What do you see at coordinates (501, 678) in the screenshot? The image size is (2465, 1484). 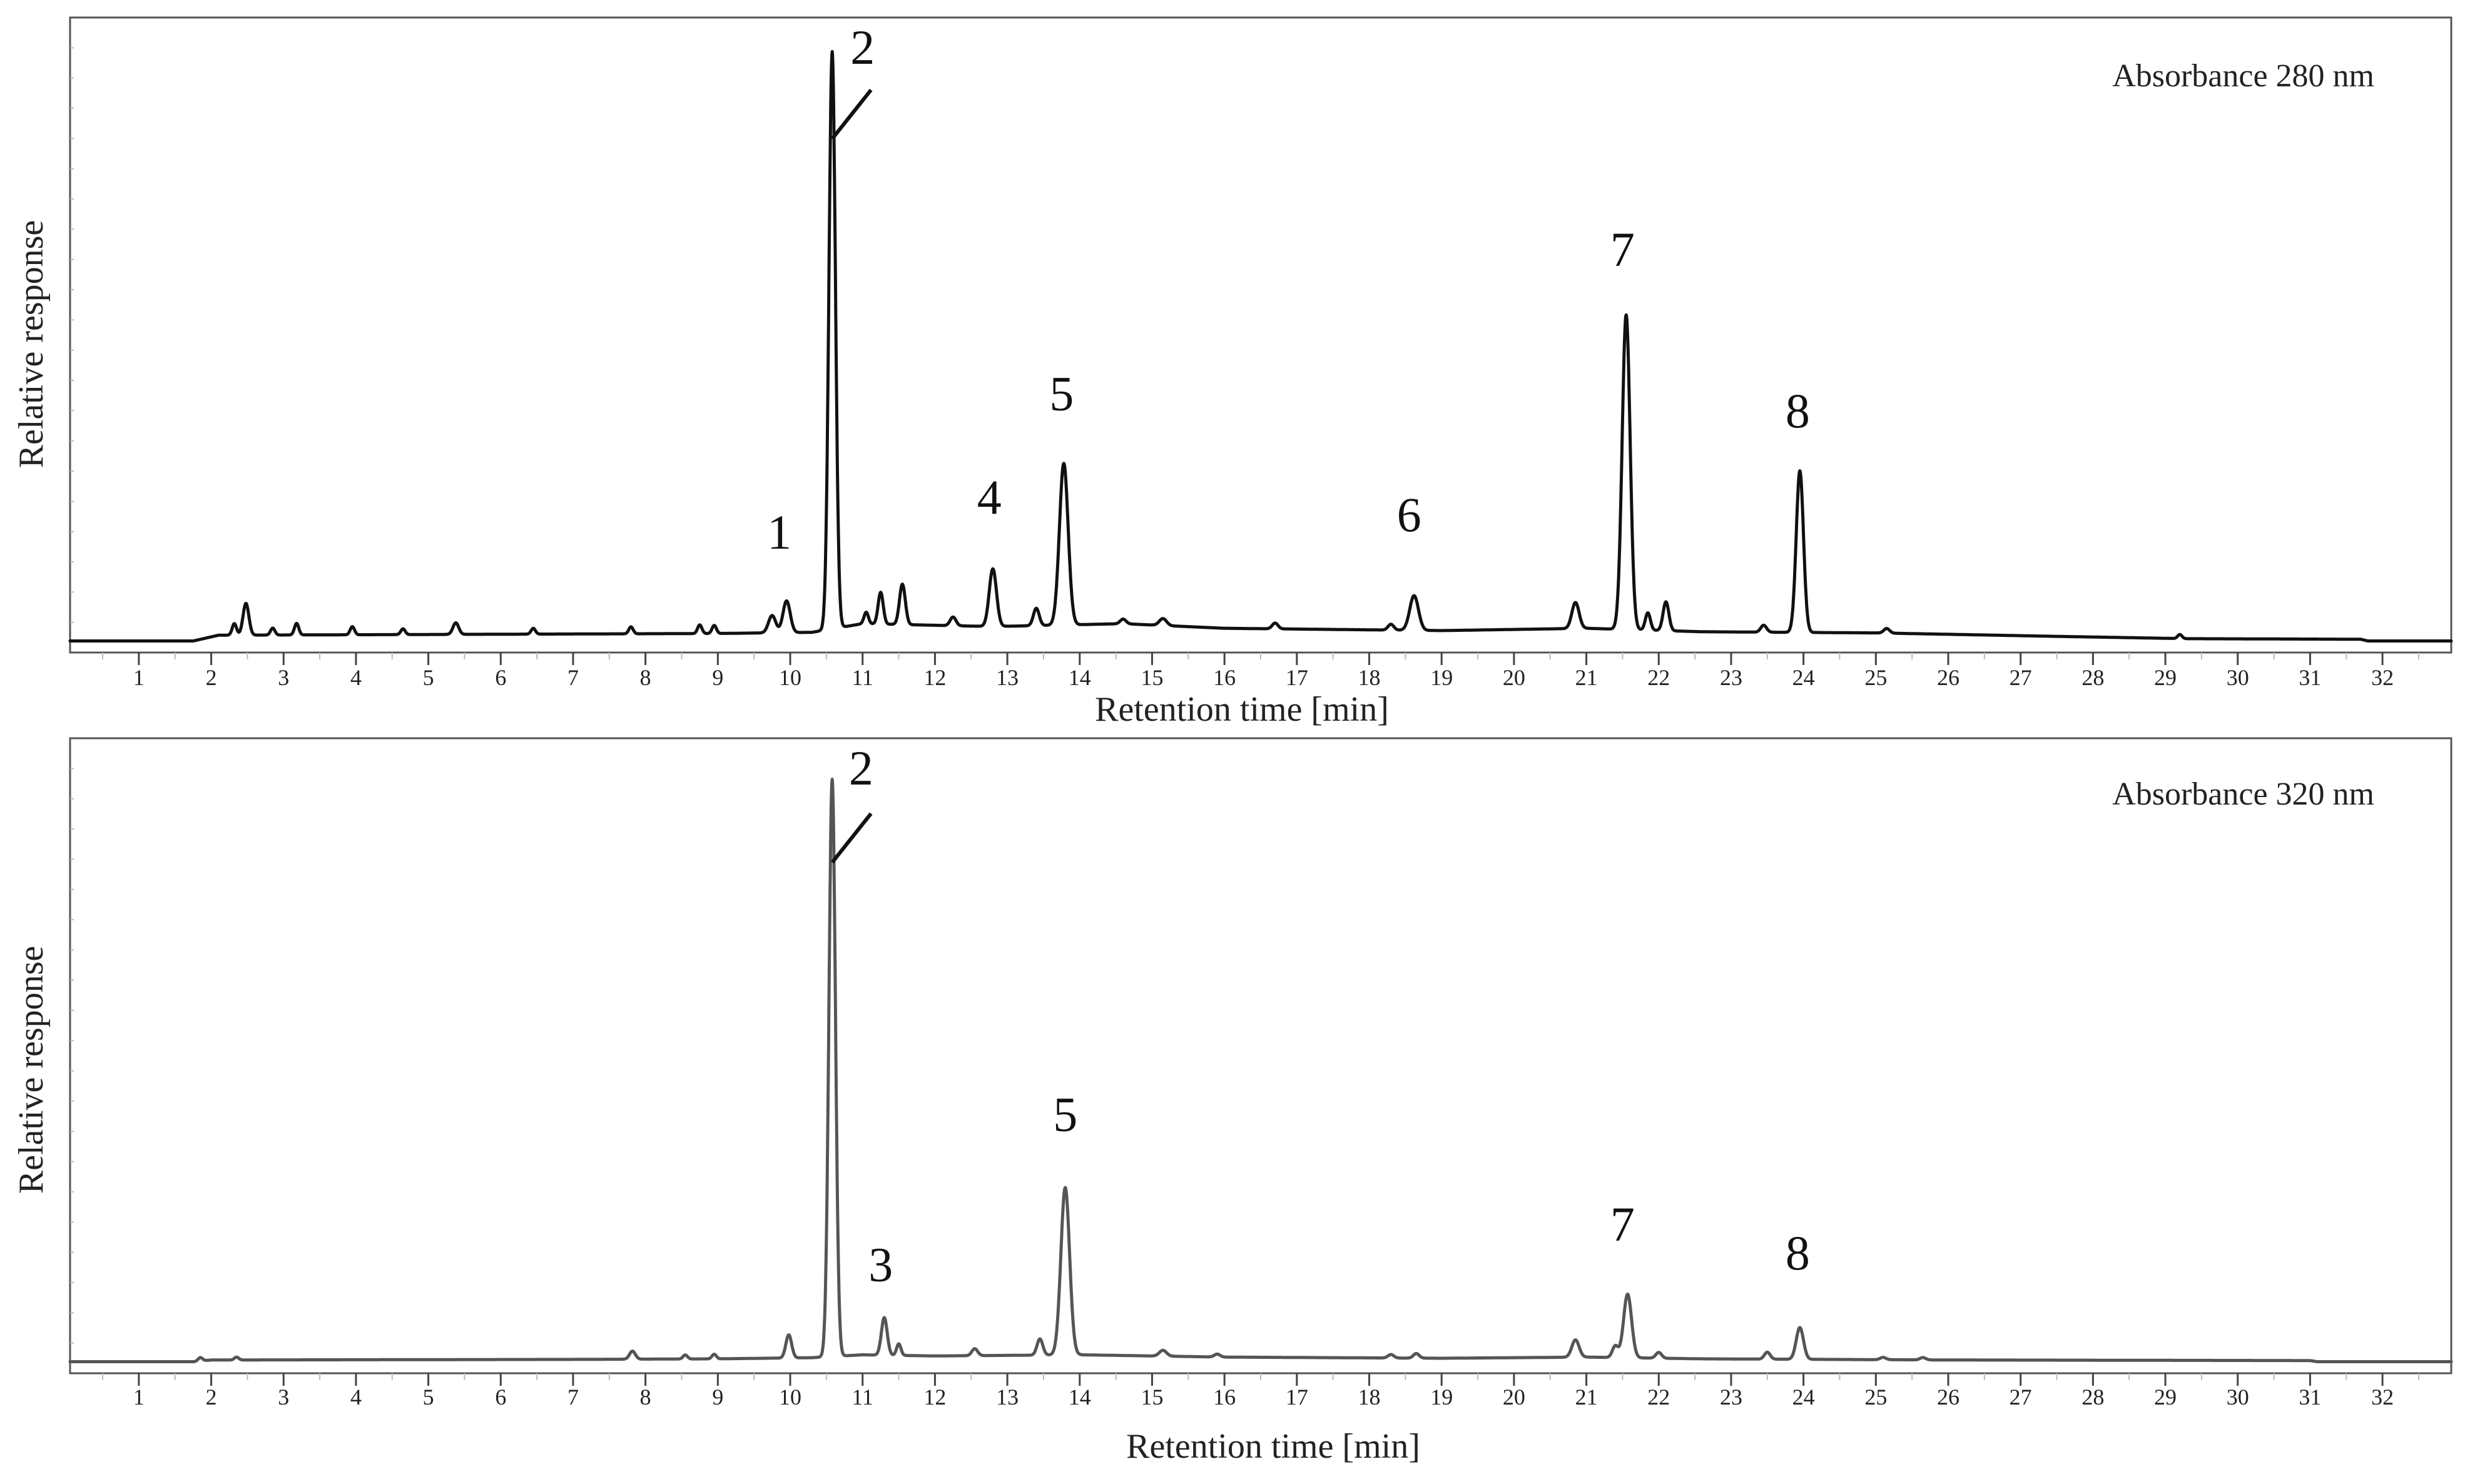 I see `x-tick-label-280nm: 6` at bounding box center [501, 678].